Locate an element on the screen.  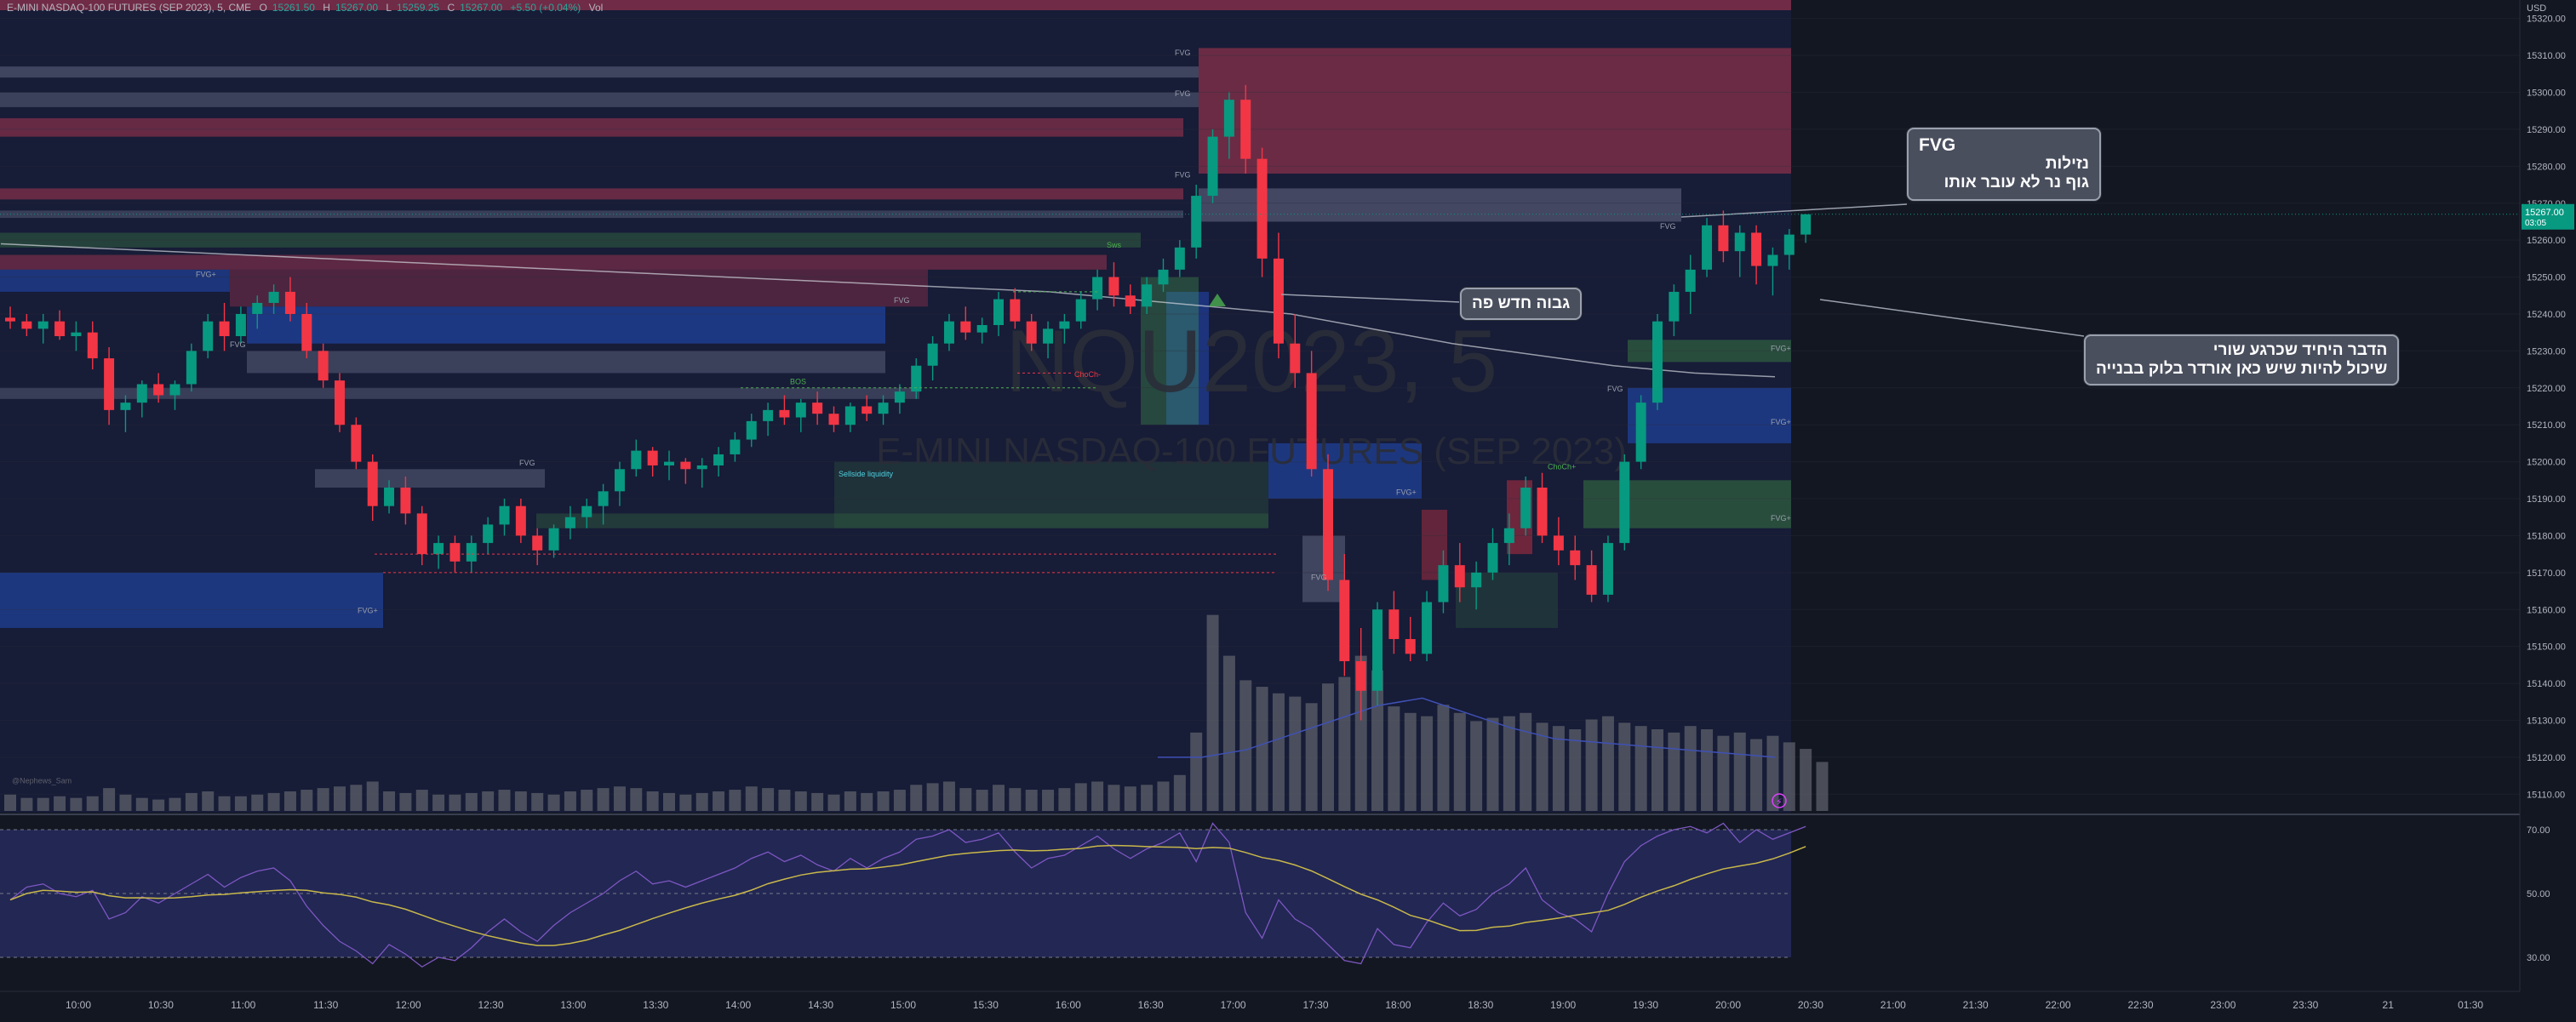
time-tick-label: 20:00 is located at coordinates (1728, 1005).